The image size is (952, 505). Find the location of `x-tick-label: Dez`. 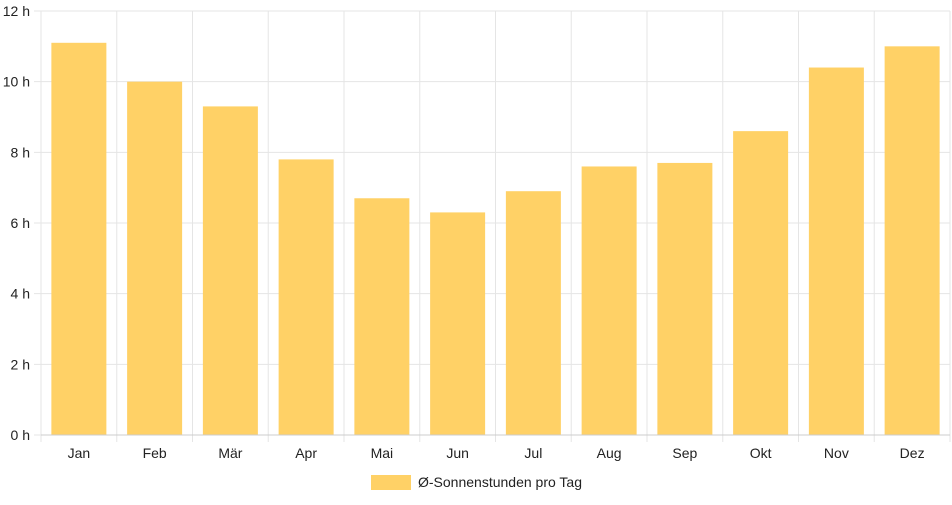

x-tick-label: Dez is located at coordinates (912, 453).